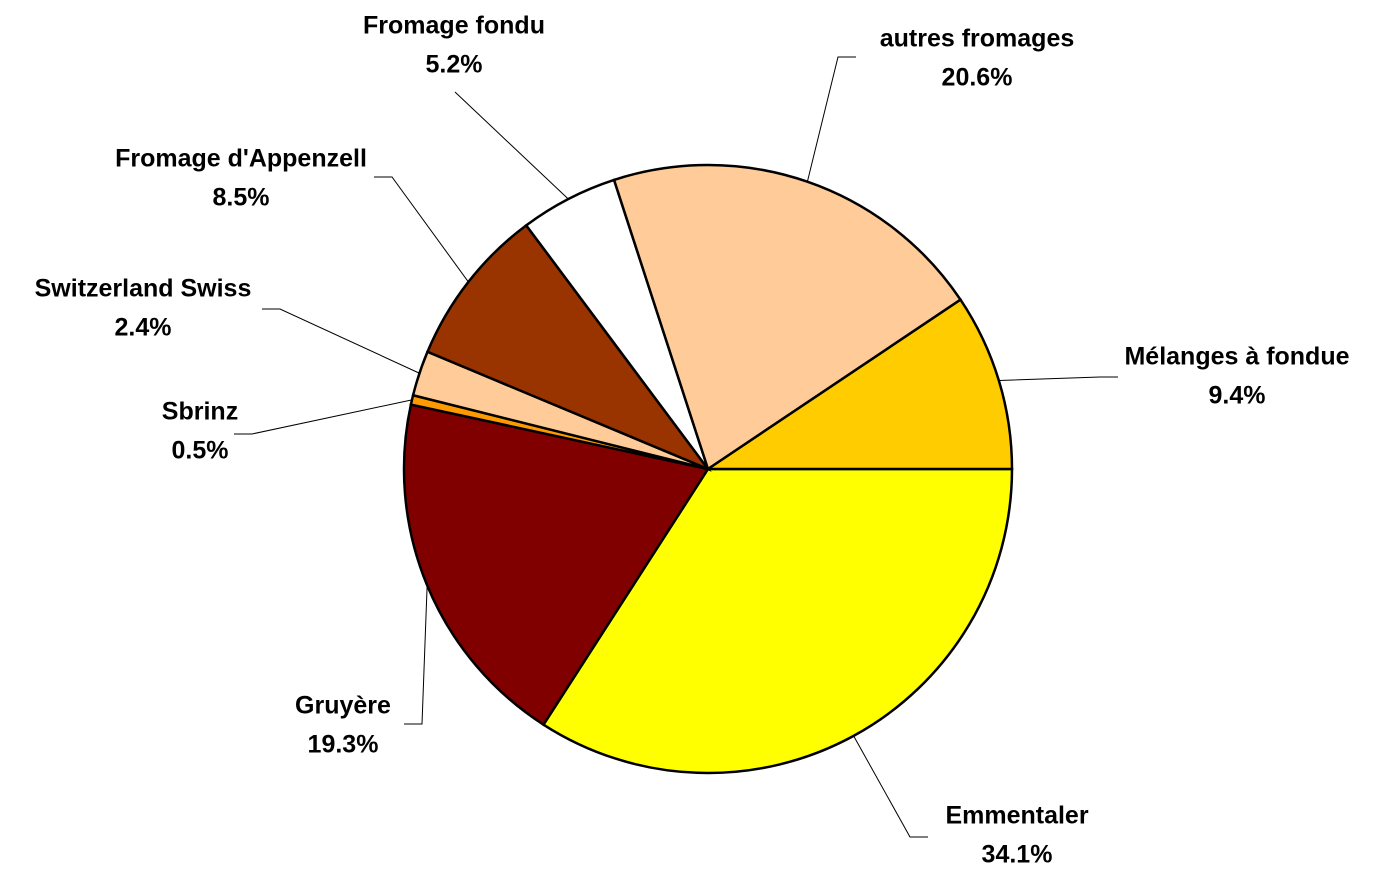  What do you see at coordinates (241, 198) in the screenshot?
I see `value-label: 8.5%` at bounding box center [241, 198].